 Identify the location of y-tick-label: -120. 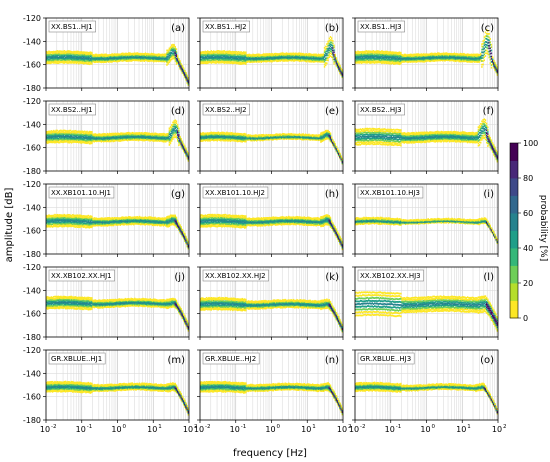
(32, 101).